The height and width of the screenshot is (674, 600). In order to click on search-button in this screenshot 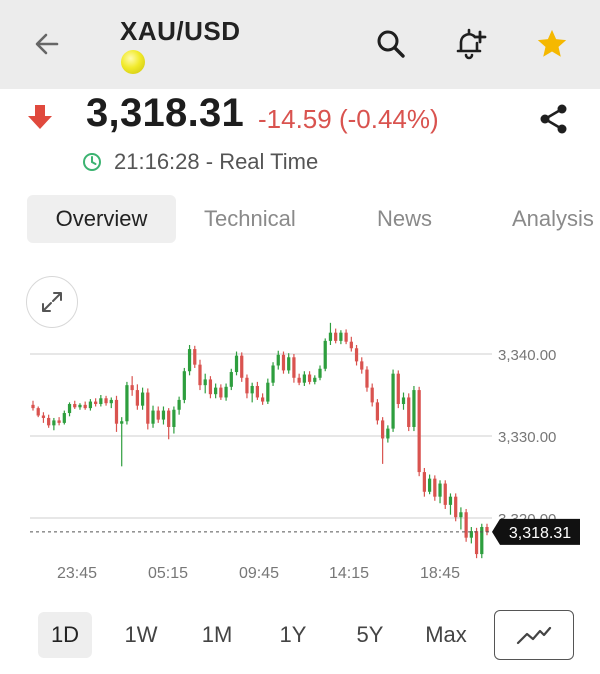, I will do `click(391, 44)`.